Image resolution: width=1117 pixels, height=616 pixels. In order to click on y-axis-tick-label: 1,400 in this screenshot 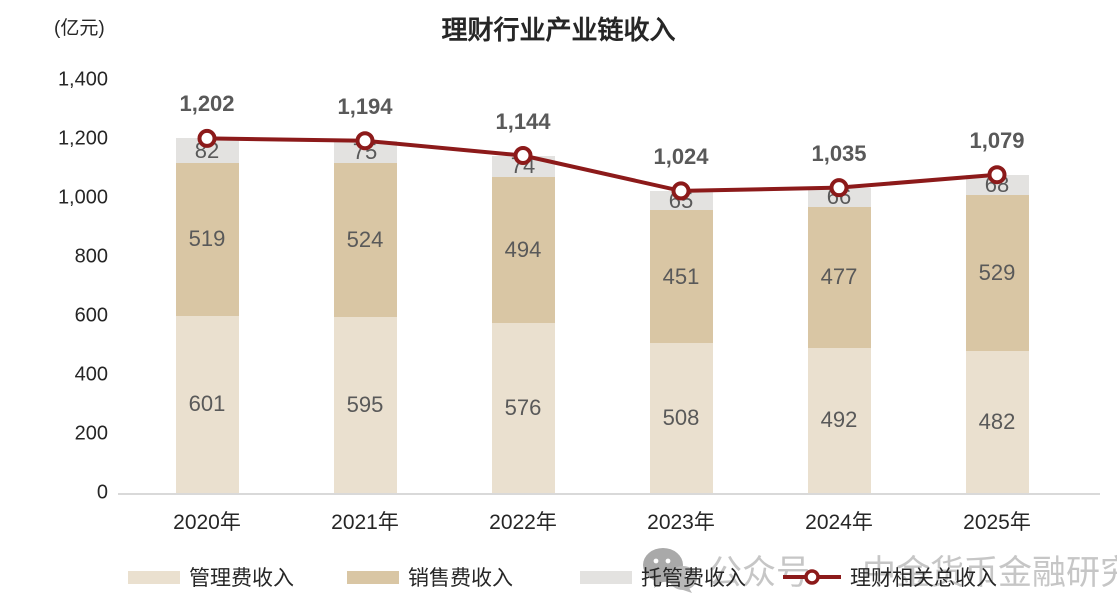, I will do `click(82, 79)`.